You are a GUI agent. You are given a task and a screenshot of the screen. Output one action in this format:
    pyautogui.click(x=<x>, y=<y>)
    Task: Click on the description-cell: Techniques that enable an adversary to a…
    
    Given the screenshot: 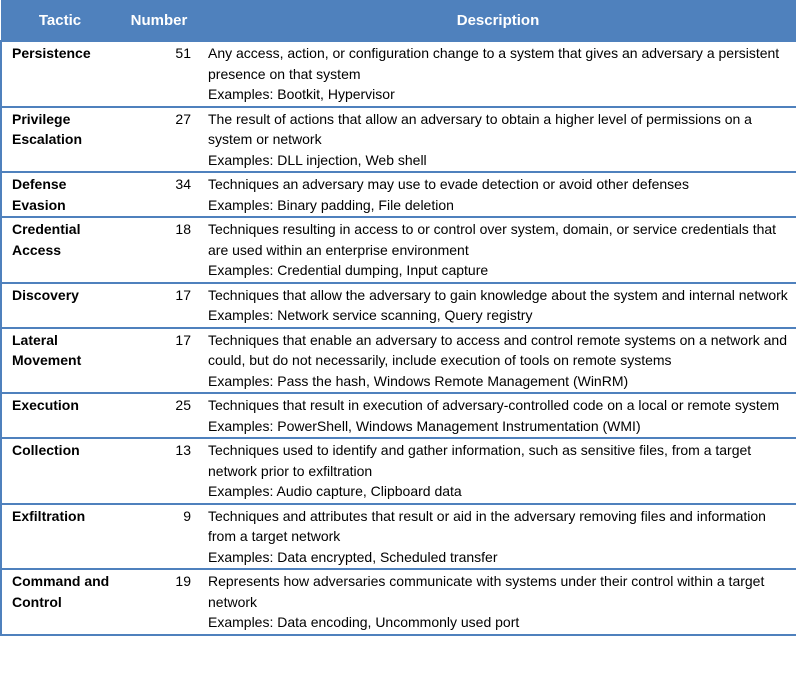 What is the action you would take?
    pyautogui.click(x=497, y=361)
    